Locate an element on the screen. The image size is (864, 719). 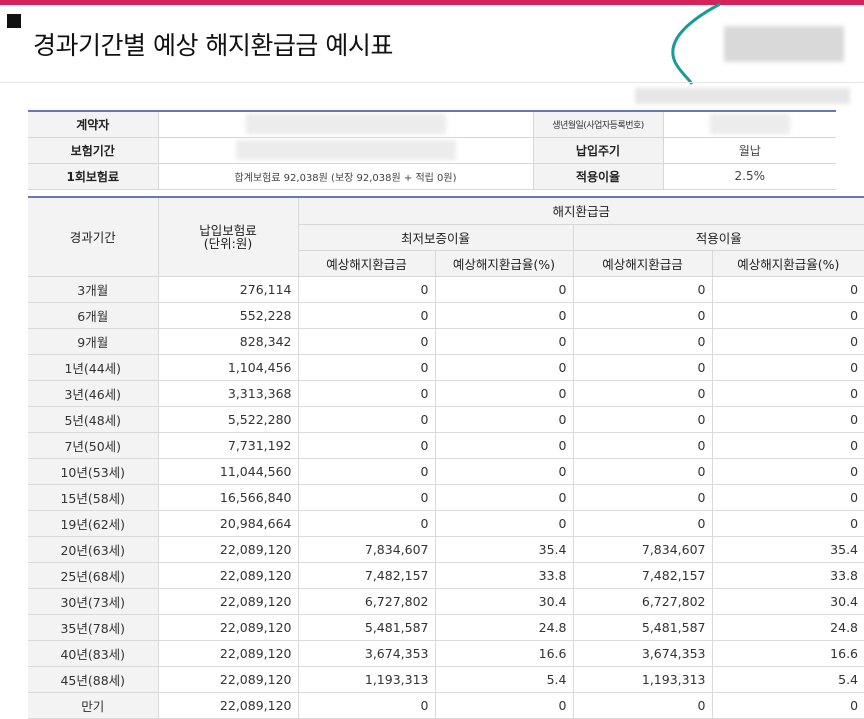
insurance-period-label: 보험기간 is located at coordinates (93, 150).